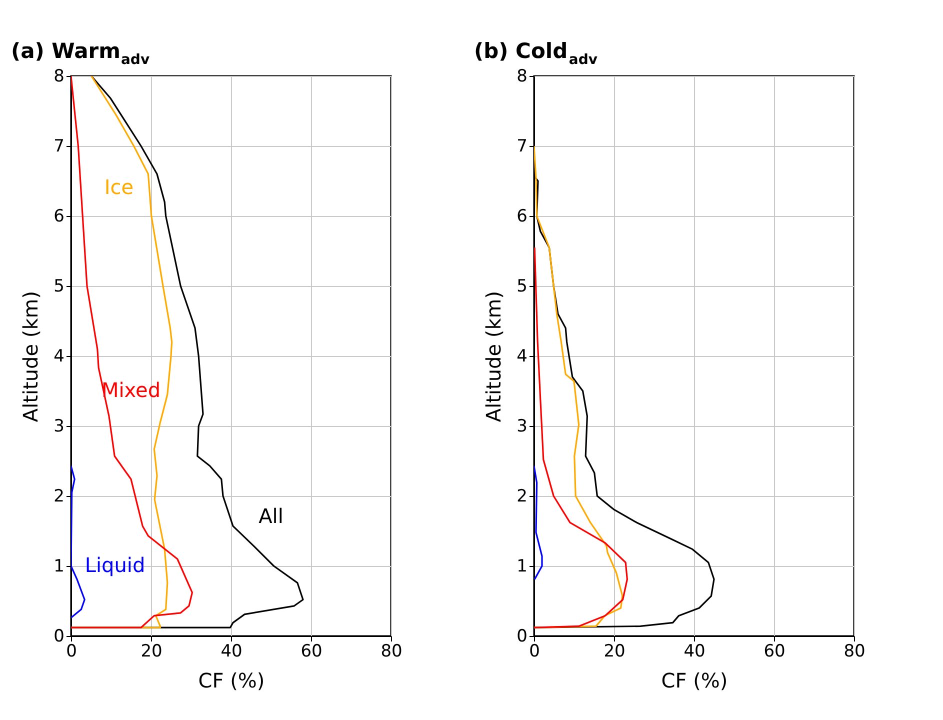  What do you see at coordinates (115, 565) in the screenshot?
I see `series-label: Liquid` at bounding box center [115, 565].